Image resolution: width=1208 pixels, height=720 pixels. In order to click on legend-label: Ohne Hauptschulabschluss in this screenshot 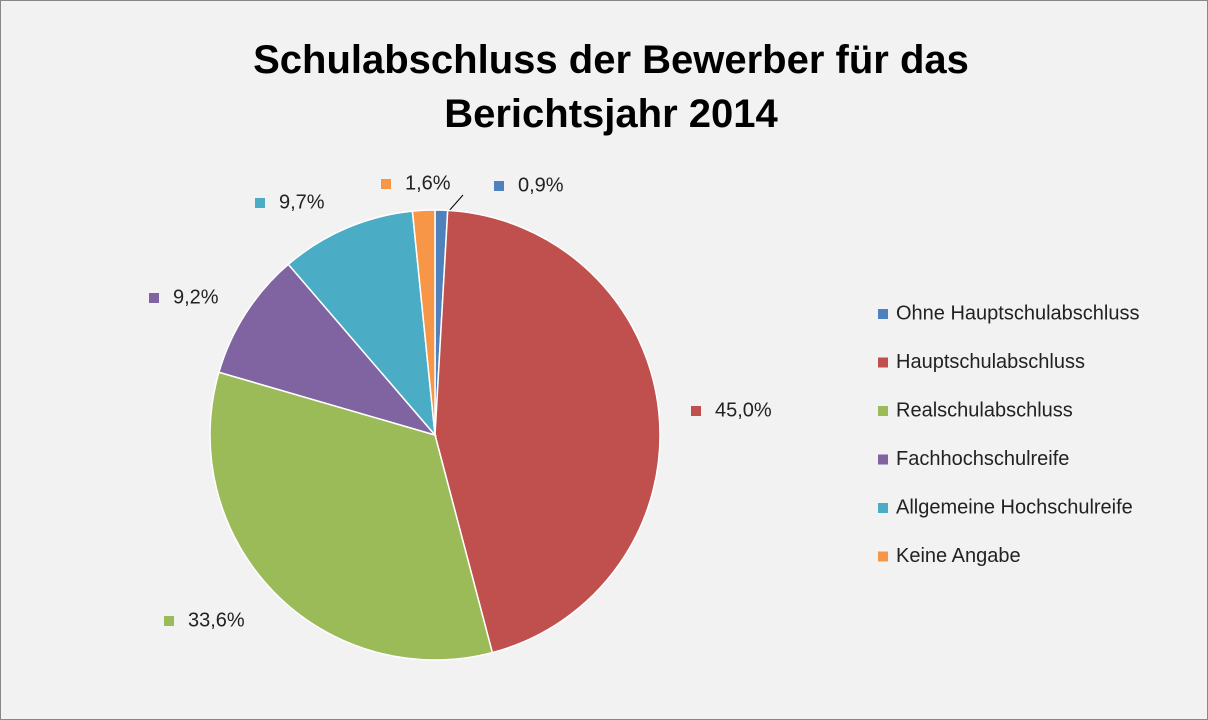, I will do `click(1017, 313)`.